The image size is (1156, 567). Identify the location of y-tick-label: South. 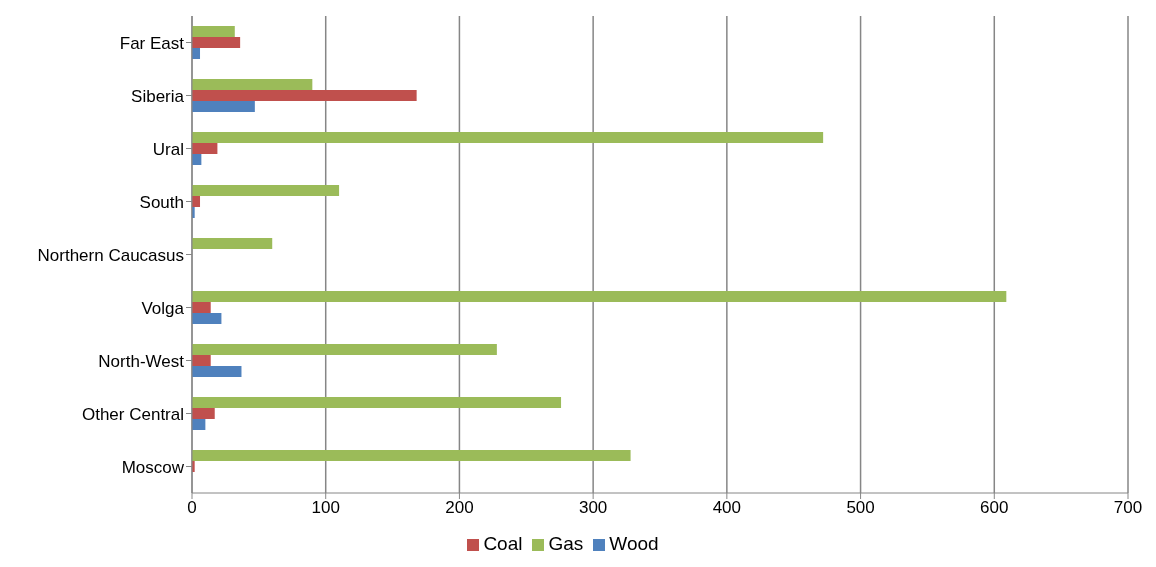
(161, 202).